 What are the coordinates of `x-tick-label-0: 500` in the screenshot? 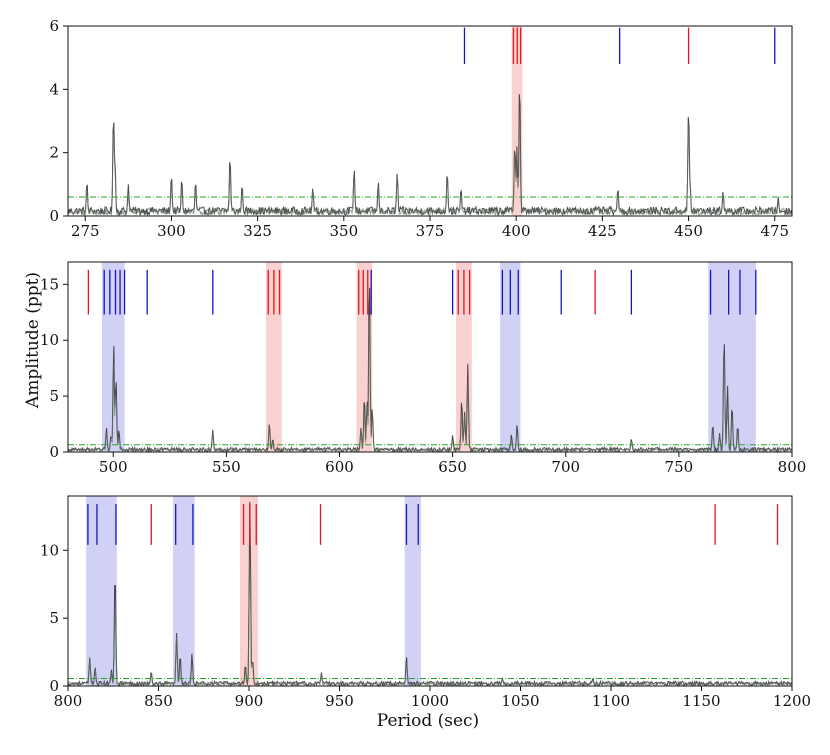 It's located at (113, 467).